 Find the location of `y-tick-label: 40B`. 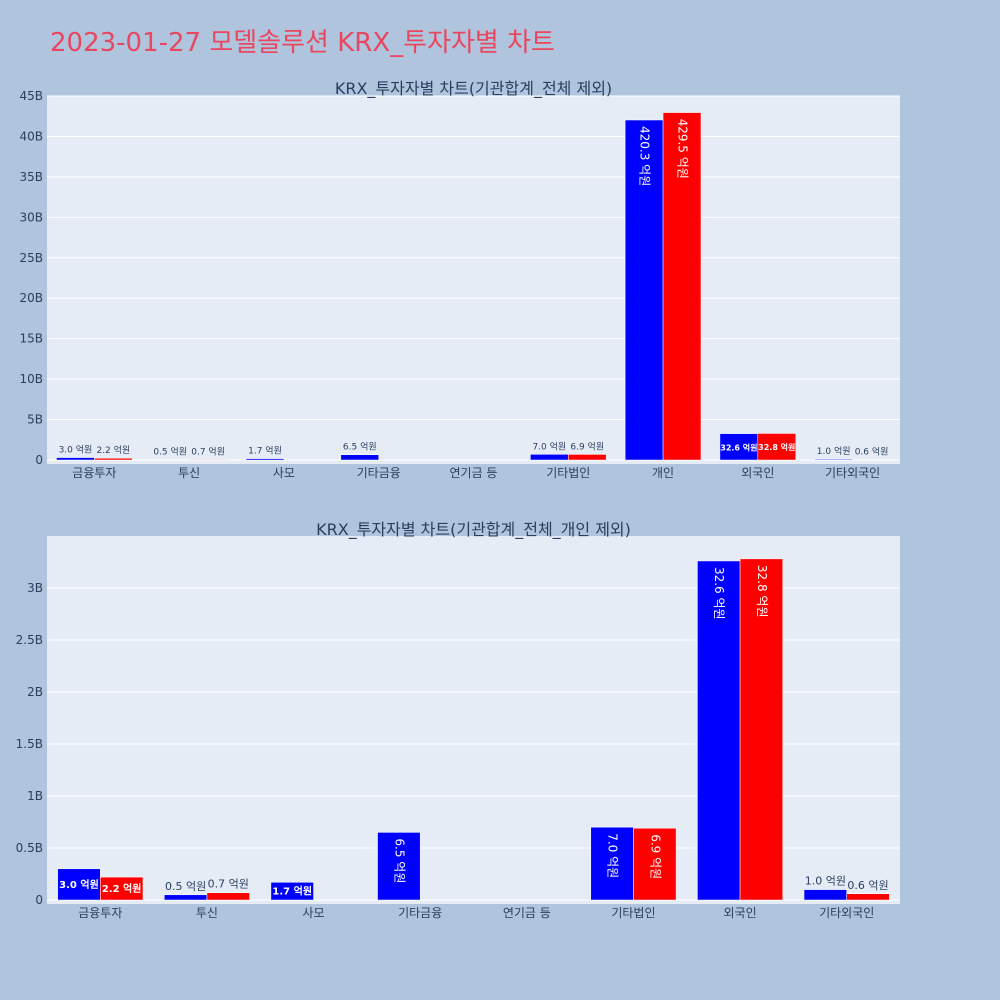

y-tick-label: 40B is located at coordinates (31, 136).